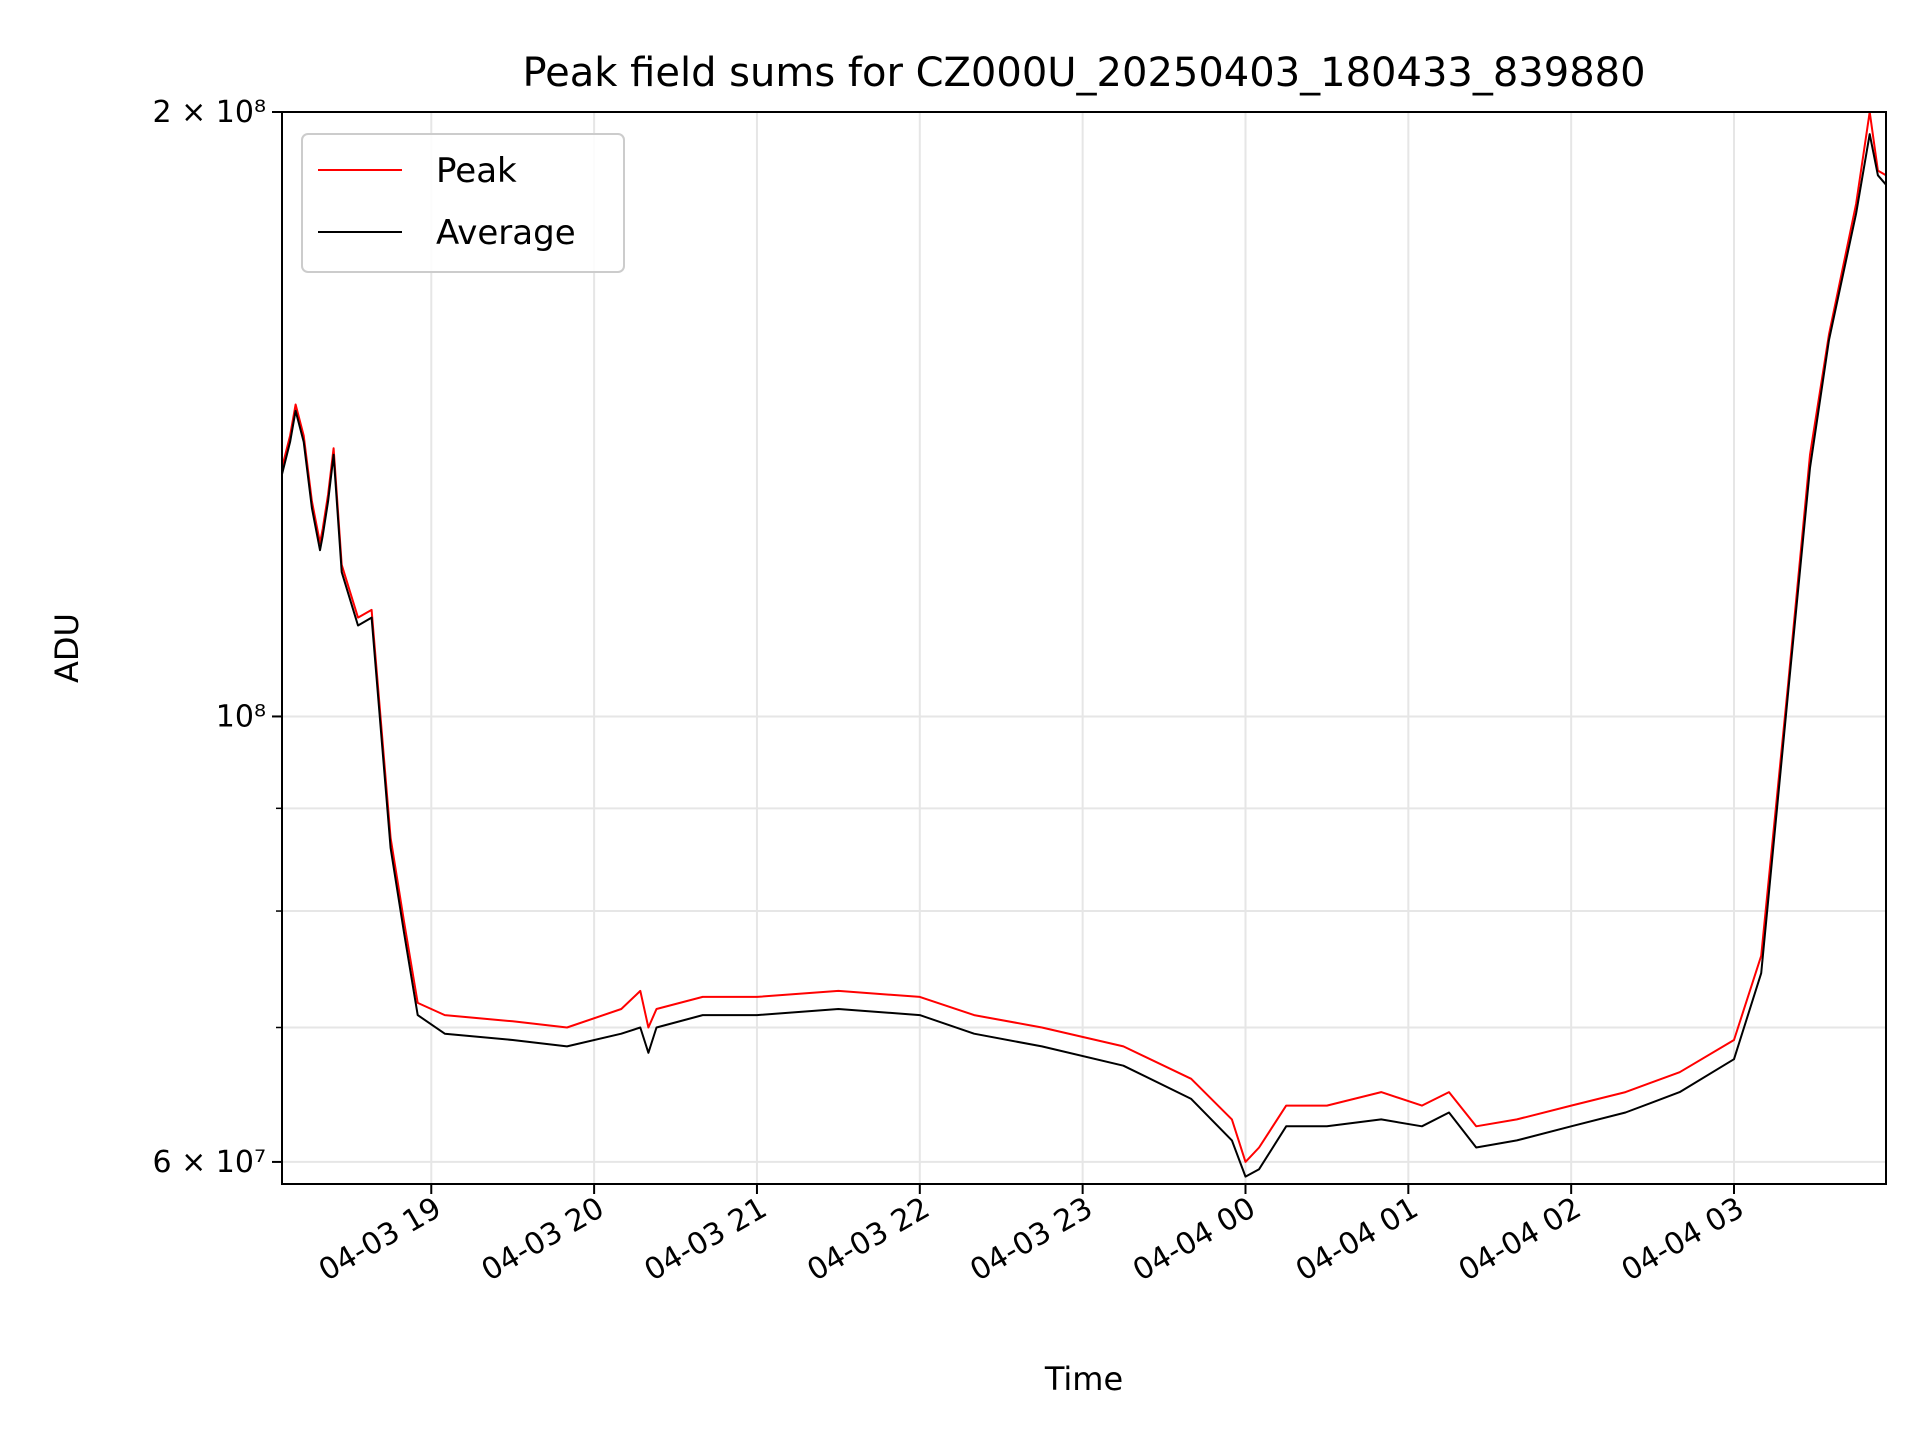 The width and height of the screenshot is (1920, 1440). I want to click on x-tick-label: 04-04 00, so click(1194, 1240).